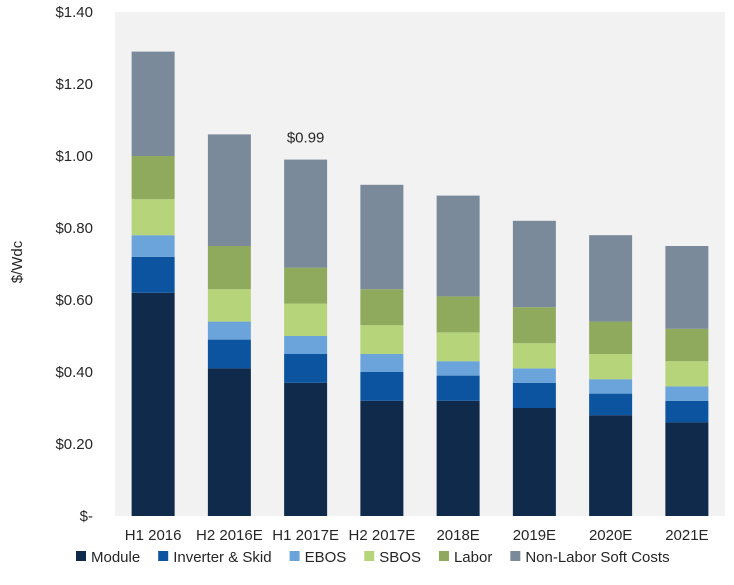  I want to click on y-axis-label: $/Wdc, so click(17, 261).